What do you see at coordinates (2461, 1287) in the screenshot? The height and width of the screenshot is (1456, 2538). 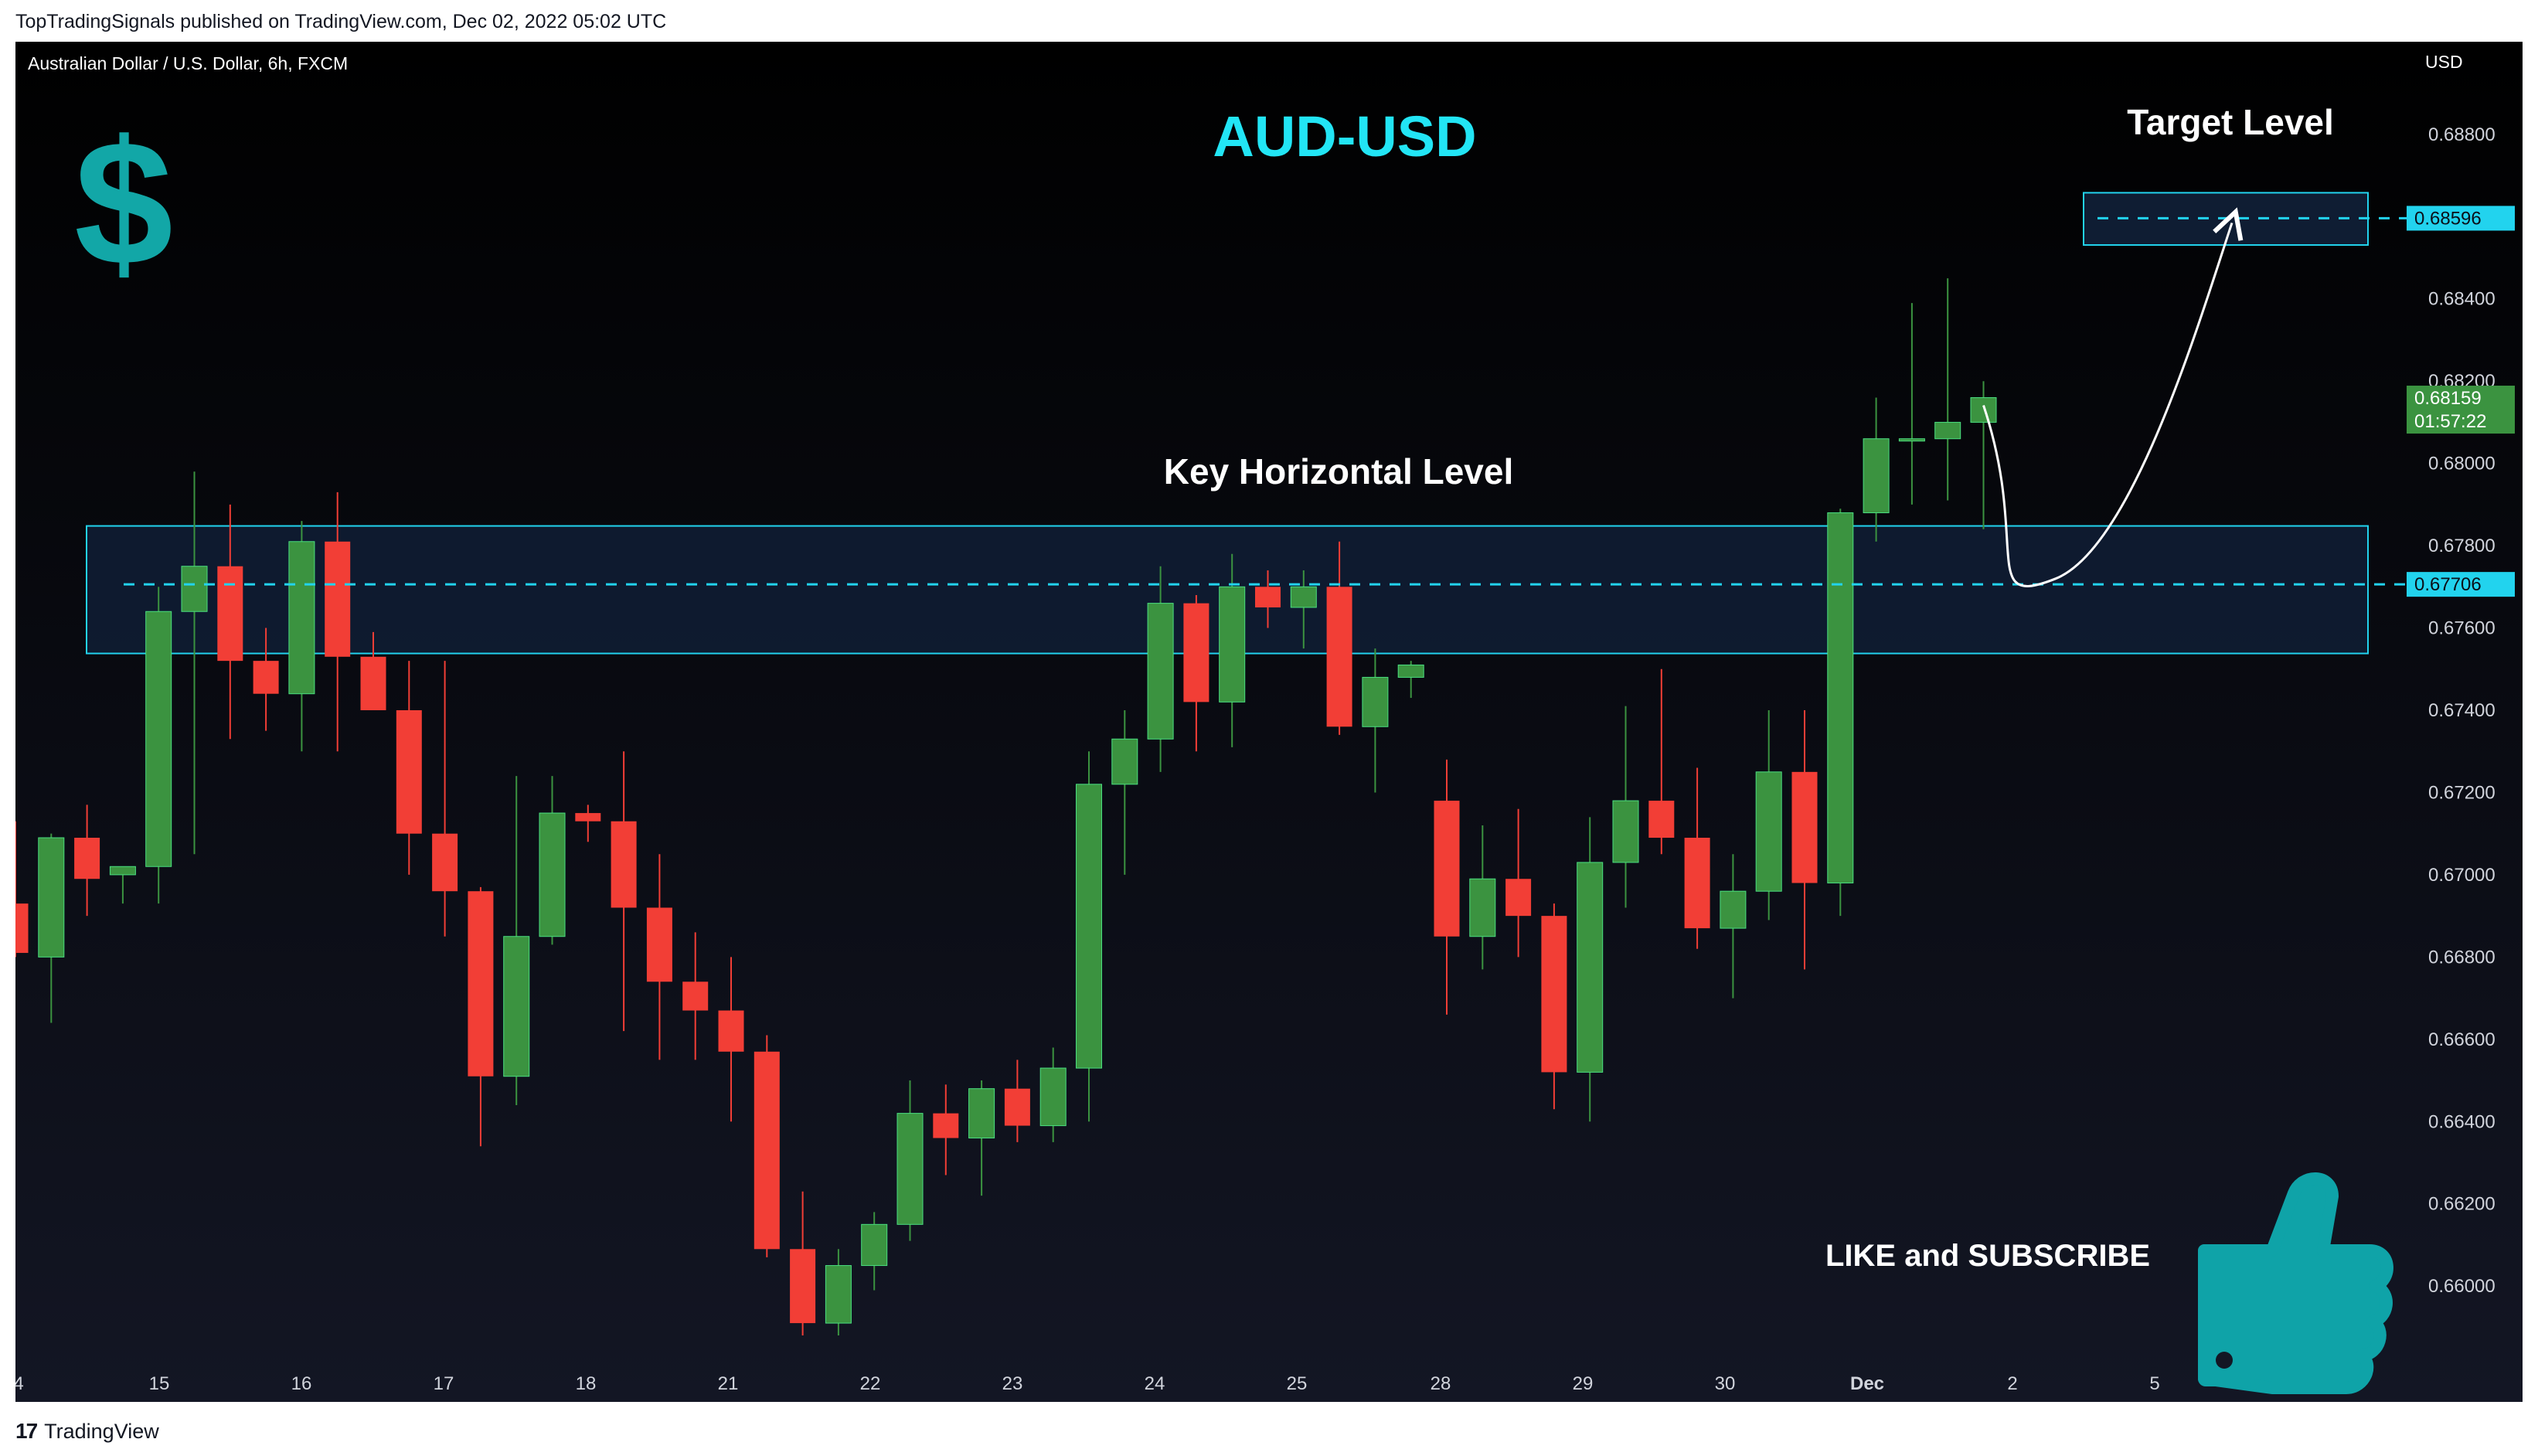 I see `y-tick-label: 0.66000` at bounding box center [2461, 1287].